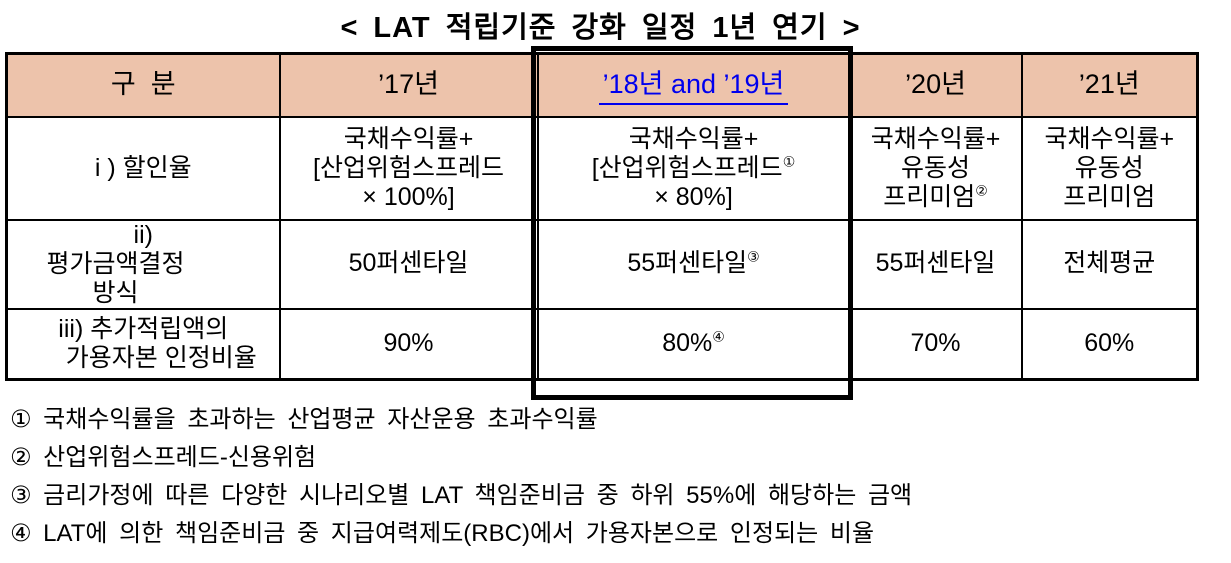 Image resolution: width=1231 pixels, height=563 pixels. Describe the element at coordinates (408, 344) in the screenshot. I see `cell-2017-capital-ratio: 90%` at that location.